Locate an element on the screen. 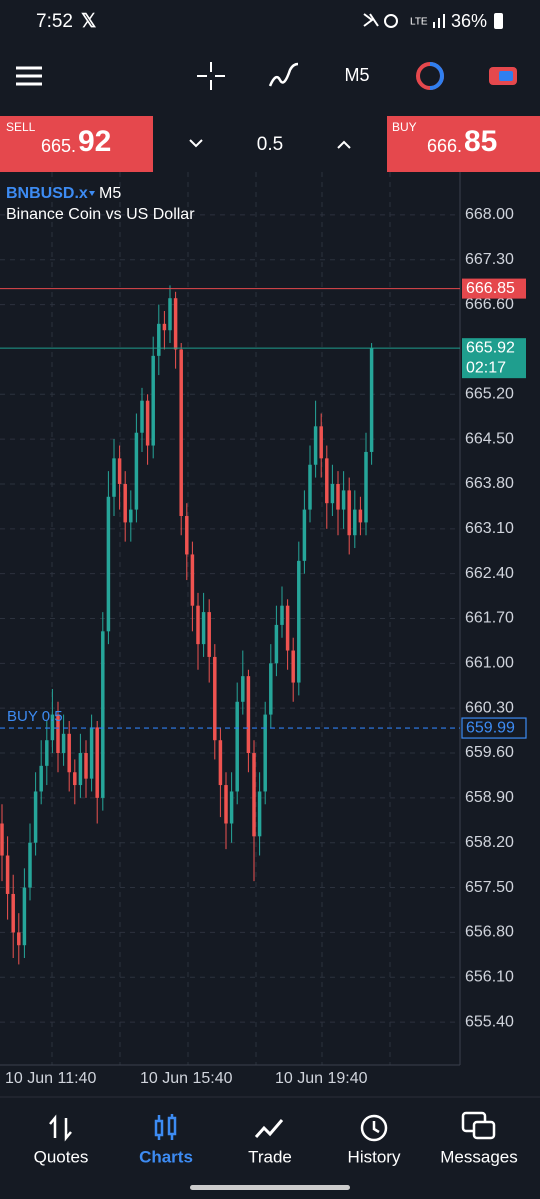 This screenshot has width=540, height=1199. order-label: BUY 0.5 is located at coordinates (35, 716).